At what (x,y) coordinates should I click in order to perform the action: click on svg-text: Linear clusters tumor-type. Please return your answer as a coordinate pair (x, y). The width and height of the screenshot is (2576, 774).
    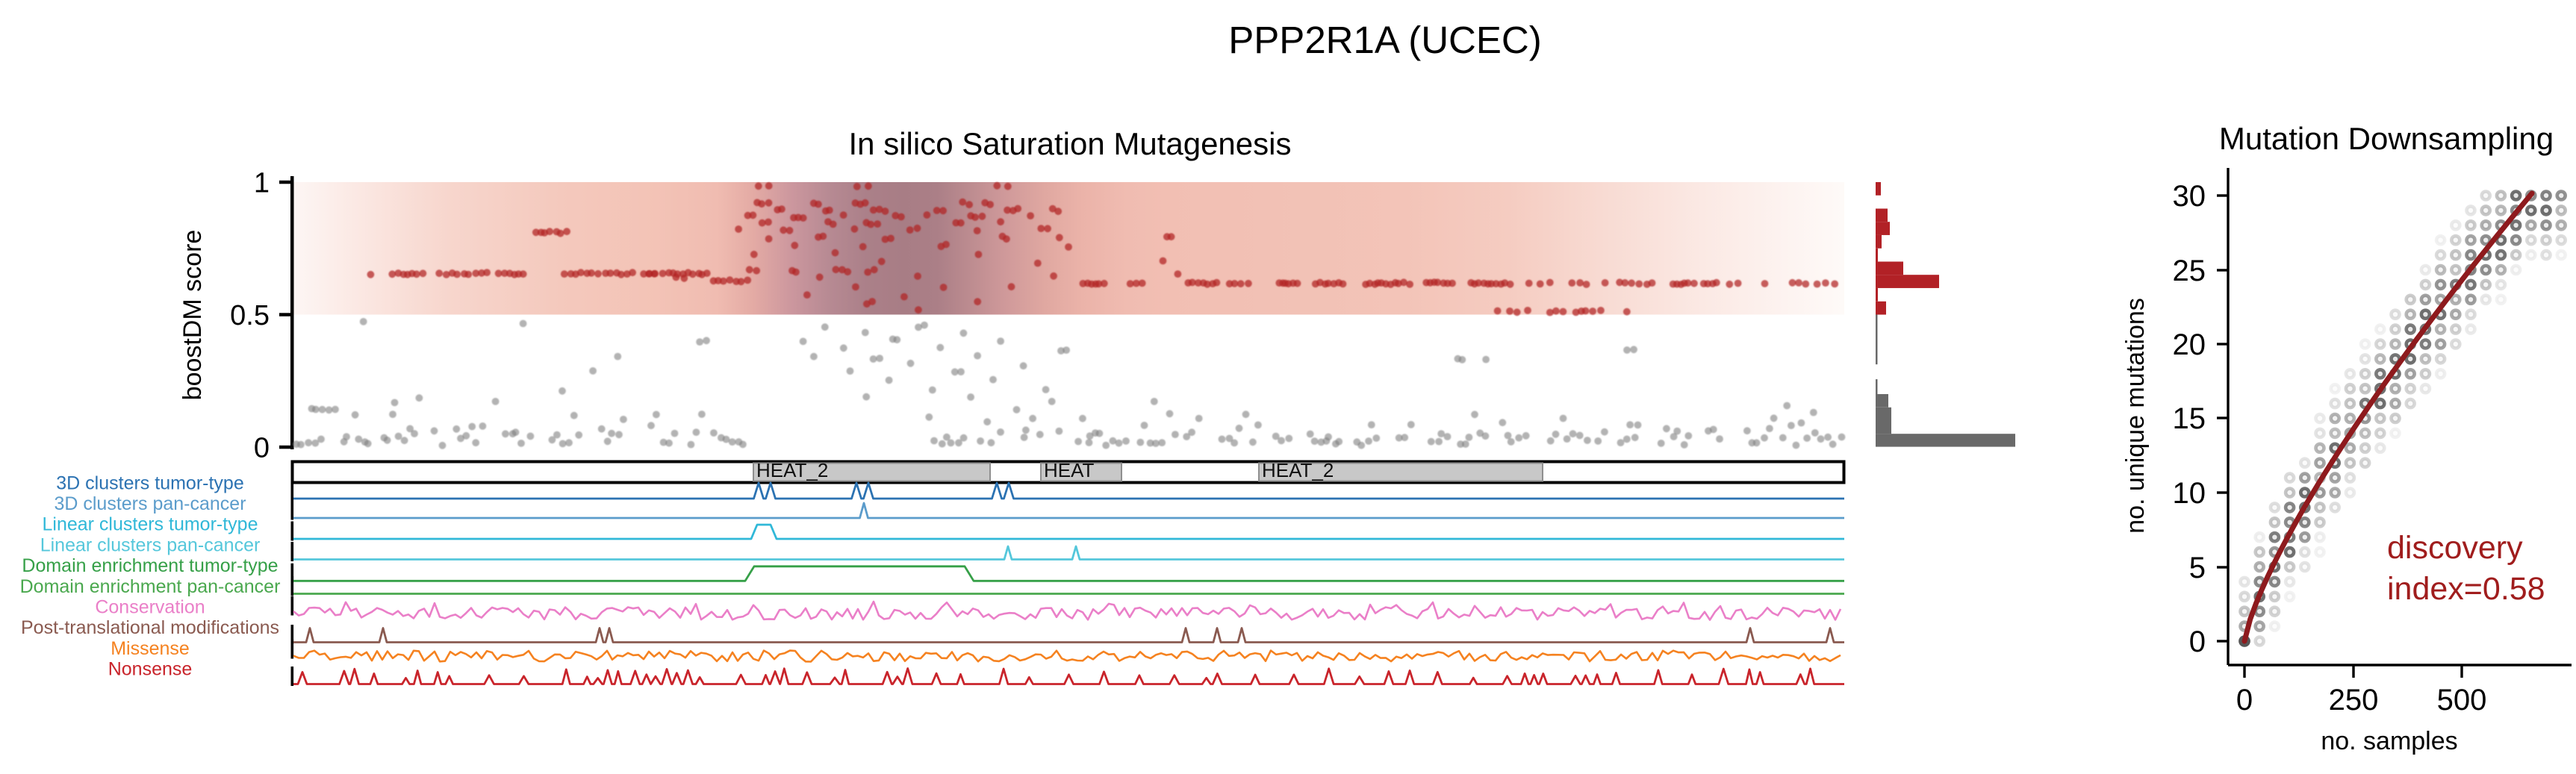
    Looking at the image, I should click on (150, 524).